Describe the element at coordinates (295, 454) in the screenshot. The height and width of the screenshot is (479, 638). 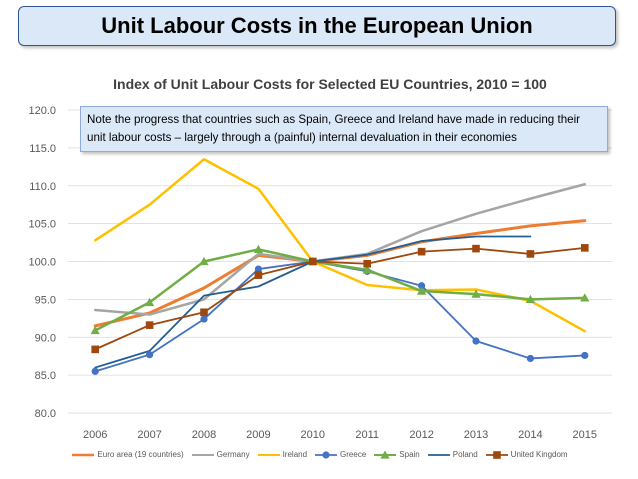
I see `legend-label: Ireland` at that location.